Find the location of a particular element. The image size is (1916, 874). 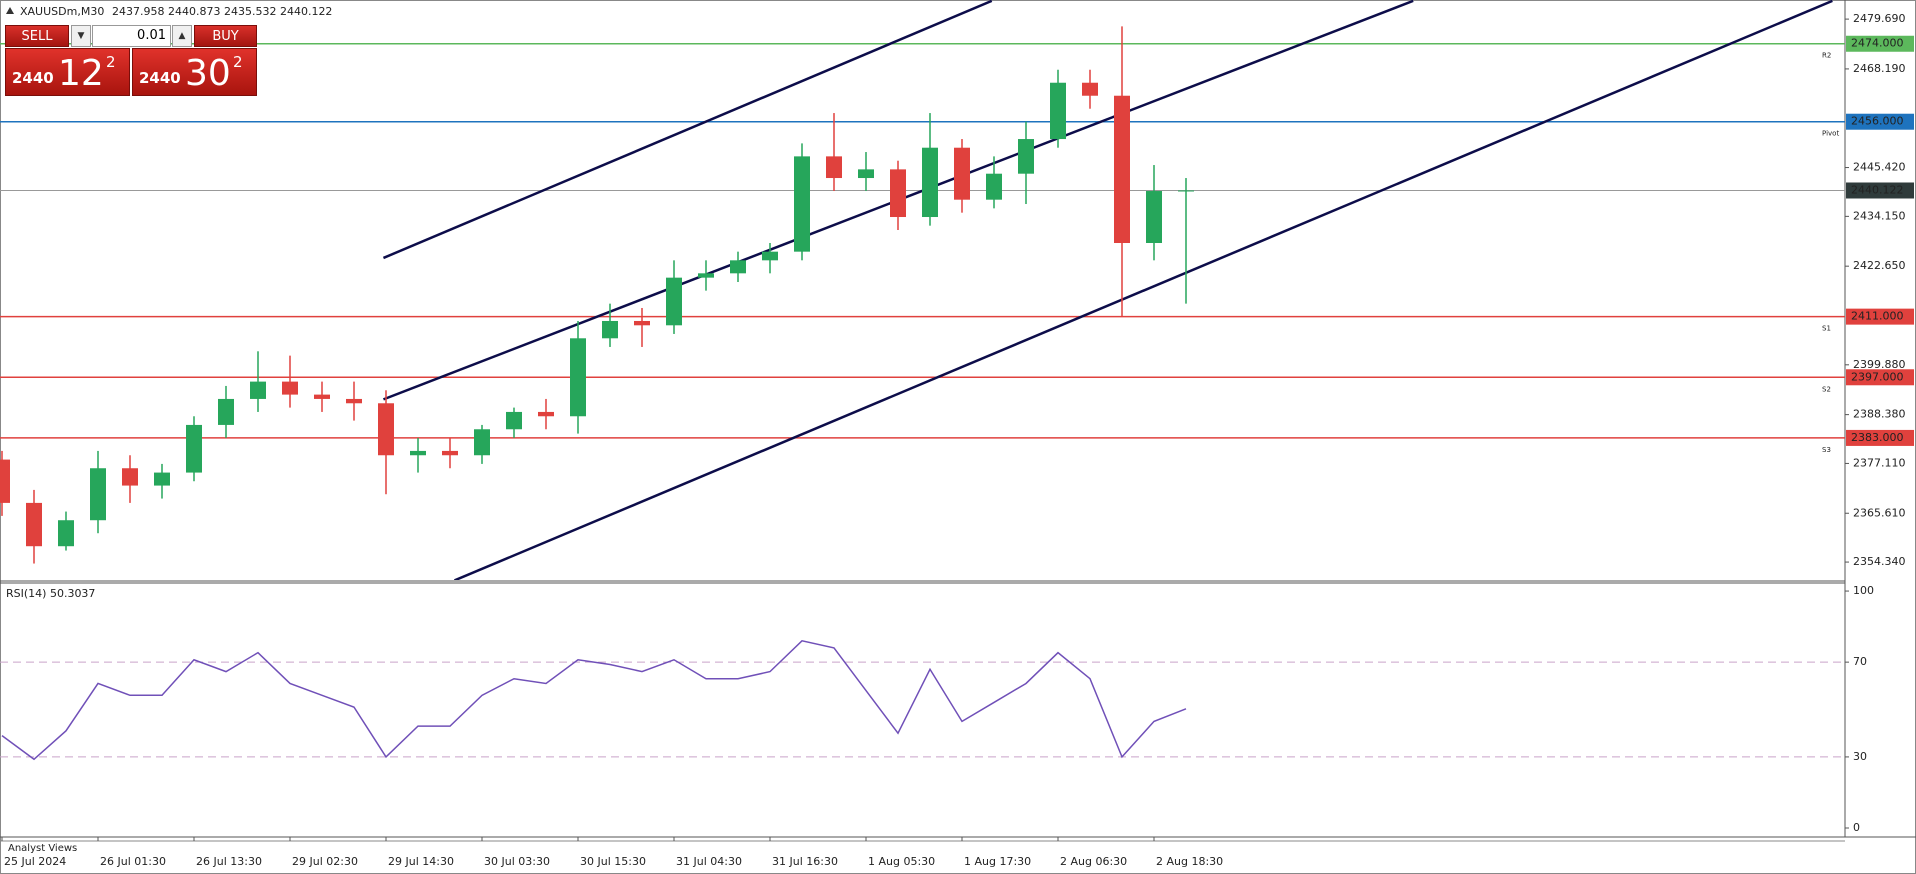

collapse-icon is located at coordinates (10, 10).